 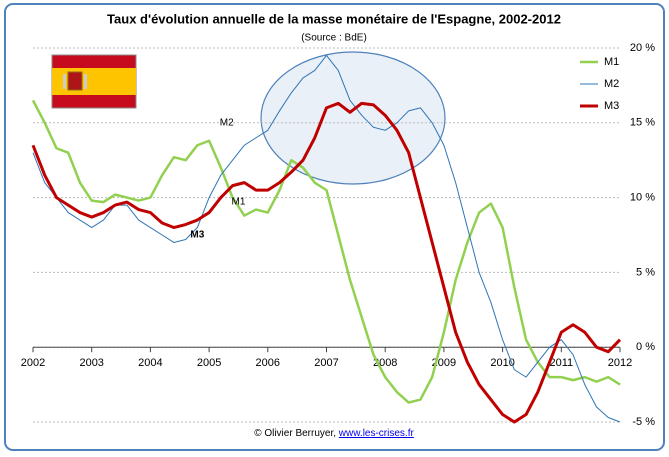 What do you see at coordinates (376, 433) in the screenshot?
I see `footer-link: www.les-crises.fr` at bounding box center [376, 433].